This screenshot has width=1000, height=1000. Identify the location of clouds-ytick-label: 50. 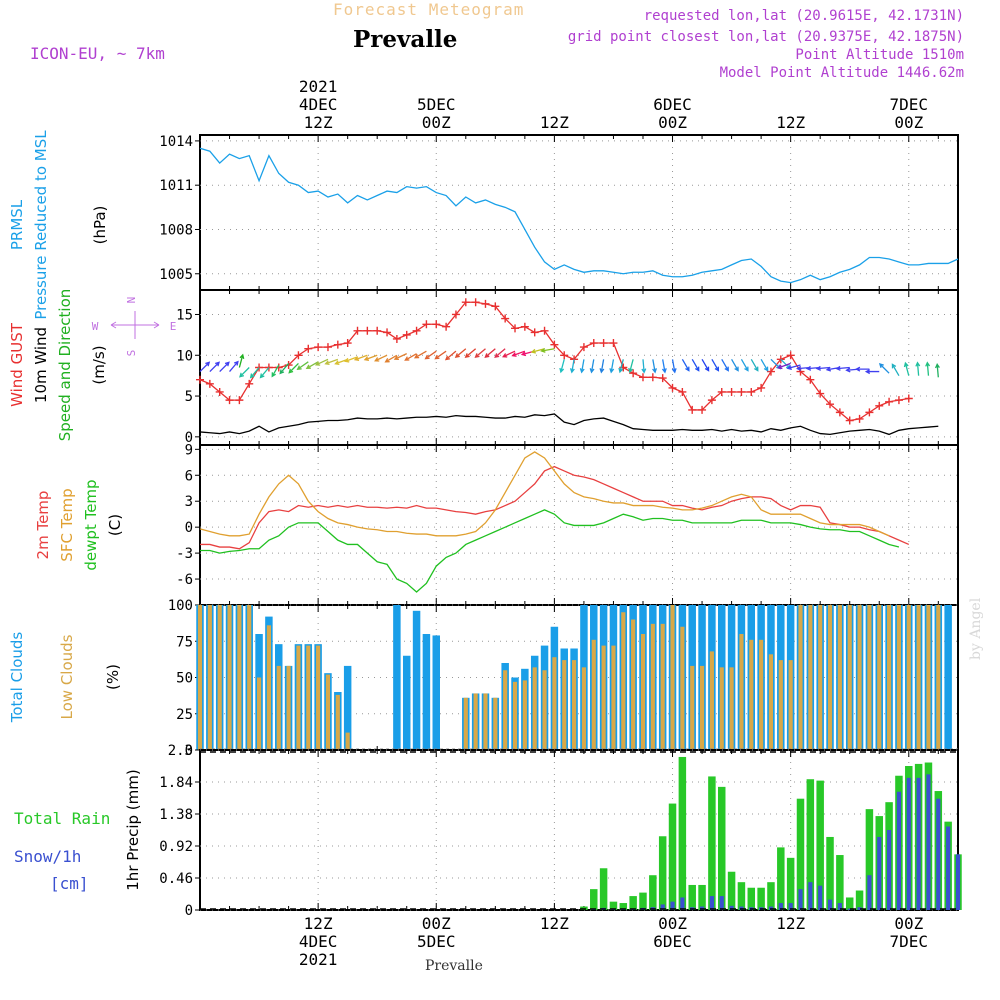
(184, 679).